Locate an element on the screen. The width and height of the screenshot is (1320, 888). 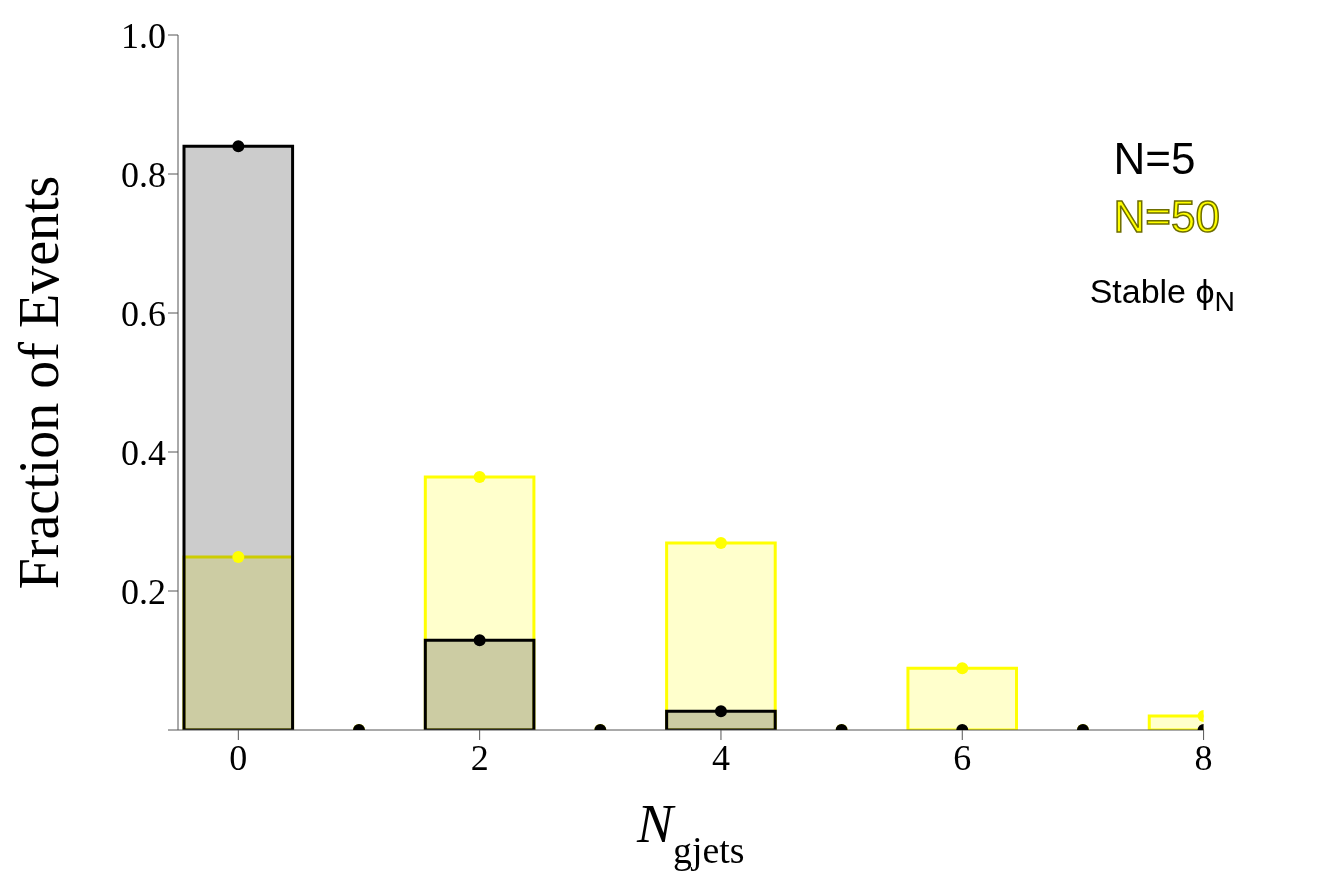
y-tick-label: 0.8 is located at coordinates (143, 174).